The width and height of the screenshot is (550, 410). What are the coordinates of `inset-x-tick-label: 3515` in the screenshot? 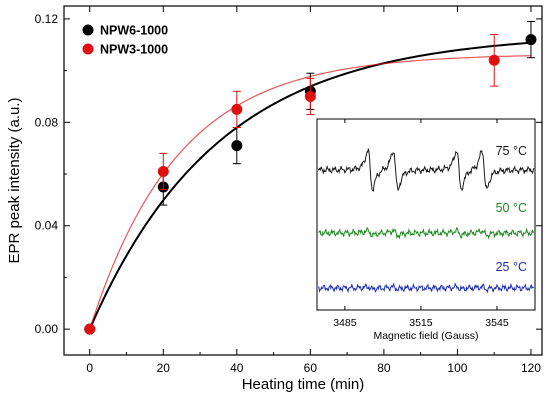 It's located at (421, 323).